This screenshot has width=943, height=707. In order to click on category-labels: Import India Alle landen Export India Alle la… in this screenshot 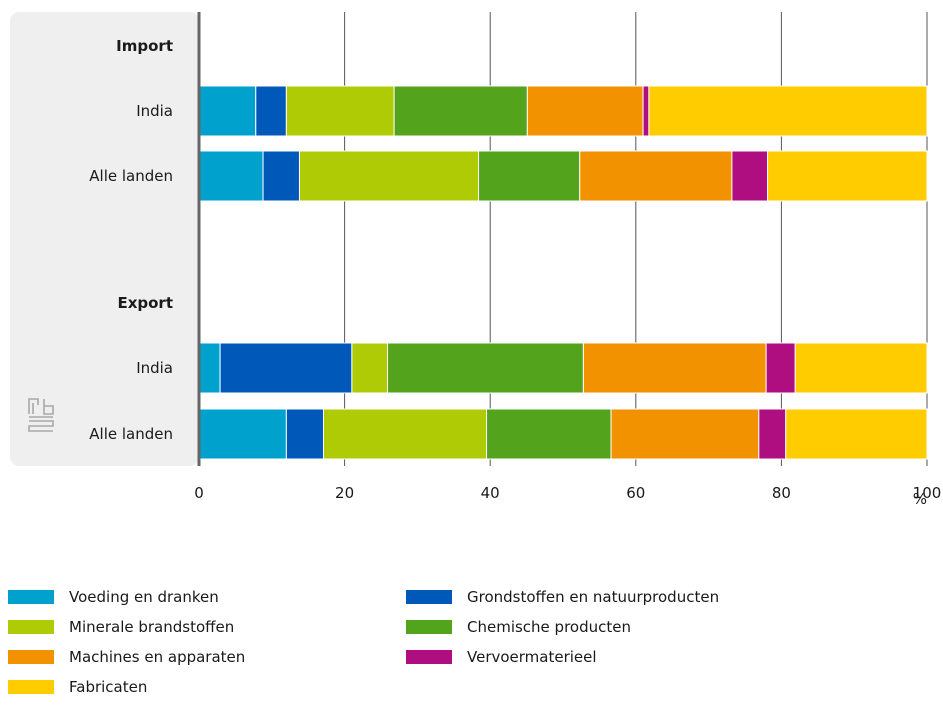, I will do `click(131, 240)`.